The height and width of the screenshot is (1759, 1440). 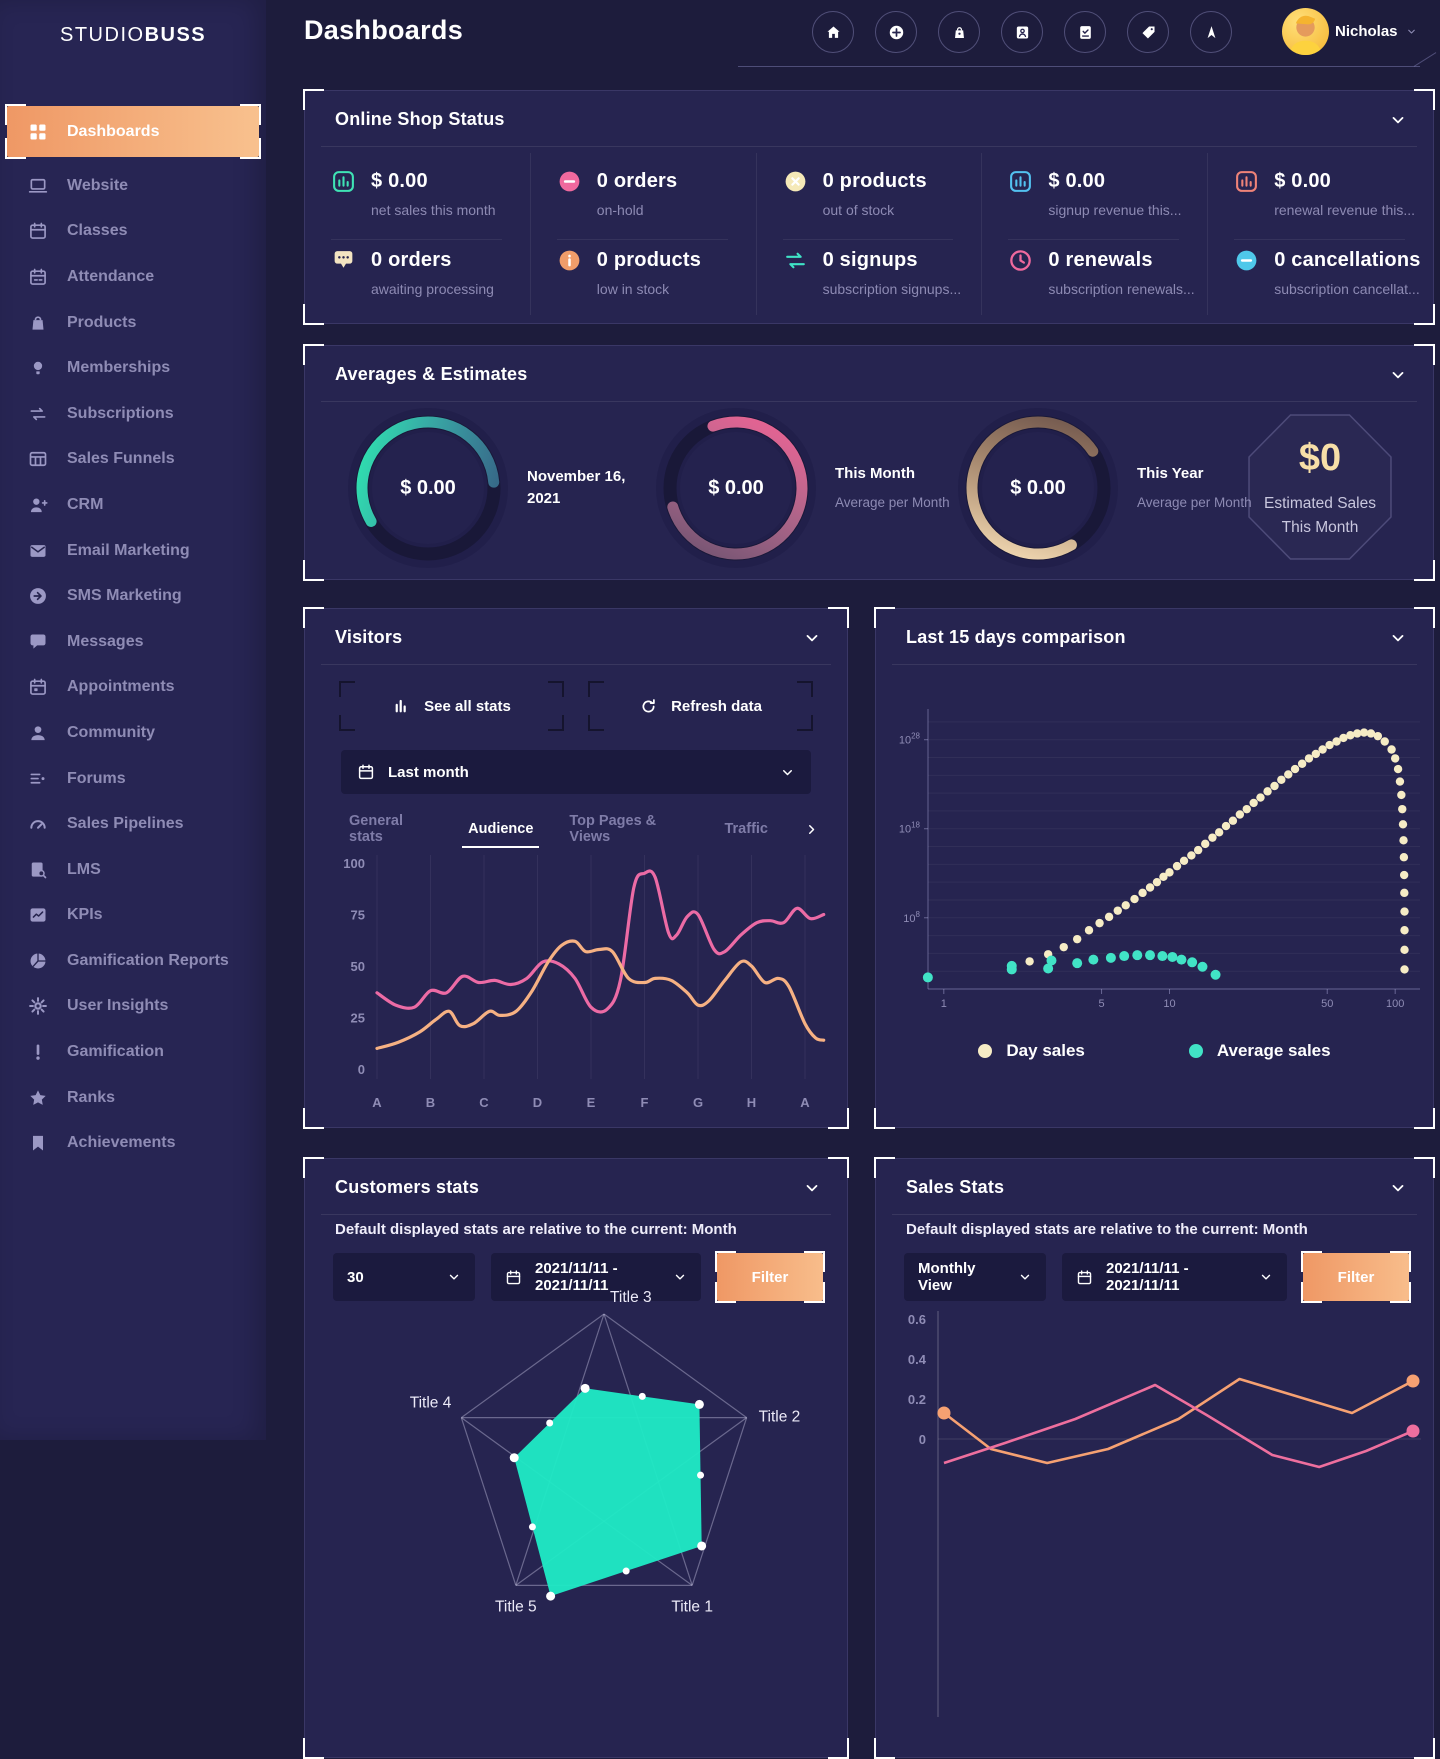 I want to click on sidebar-item-achievements: Achievements, so click(x=133, y=1143).